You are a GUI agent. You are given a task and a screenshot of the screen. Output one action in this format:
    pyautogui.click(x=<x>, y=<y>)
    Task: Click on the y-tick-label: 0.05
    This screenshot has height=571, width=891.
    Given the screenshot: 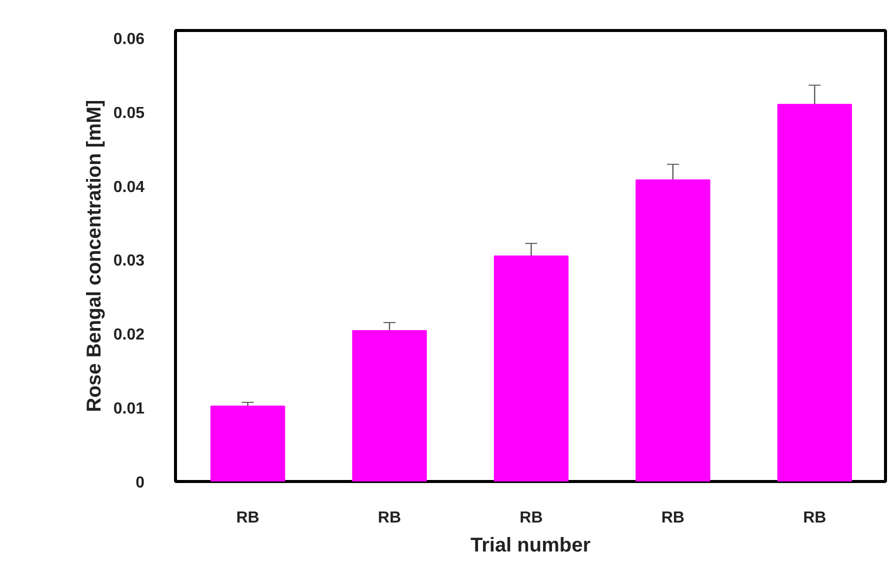 What is the action you would take?
    pyautogui.click(x=129, y=113)
    